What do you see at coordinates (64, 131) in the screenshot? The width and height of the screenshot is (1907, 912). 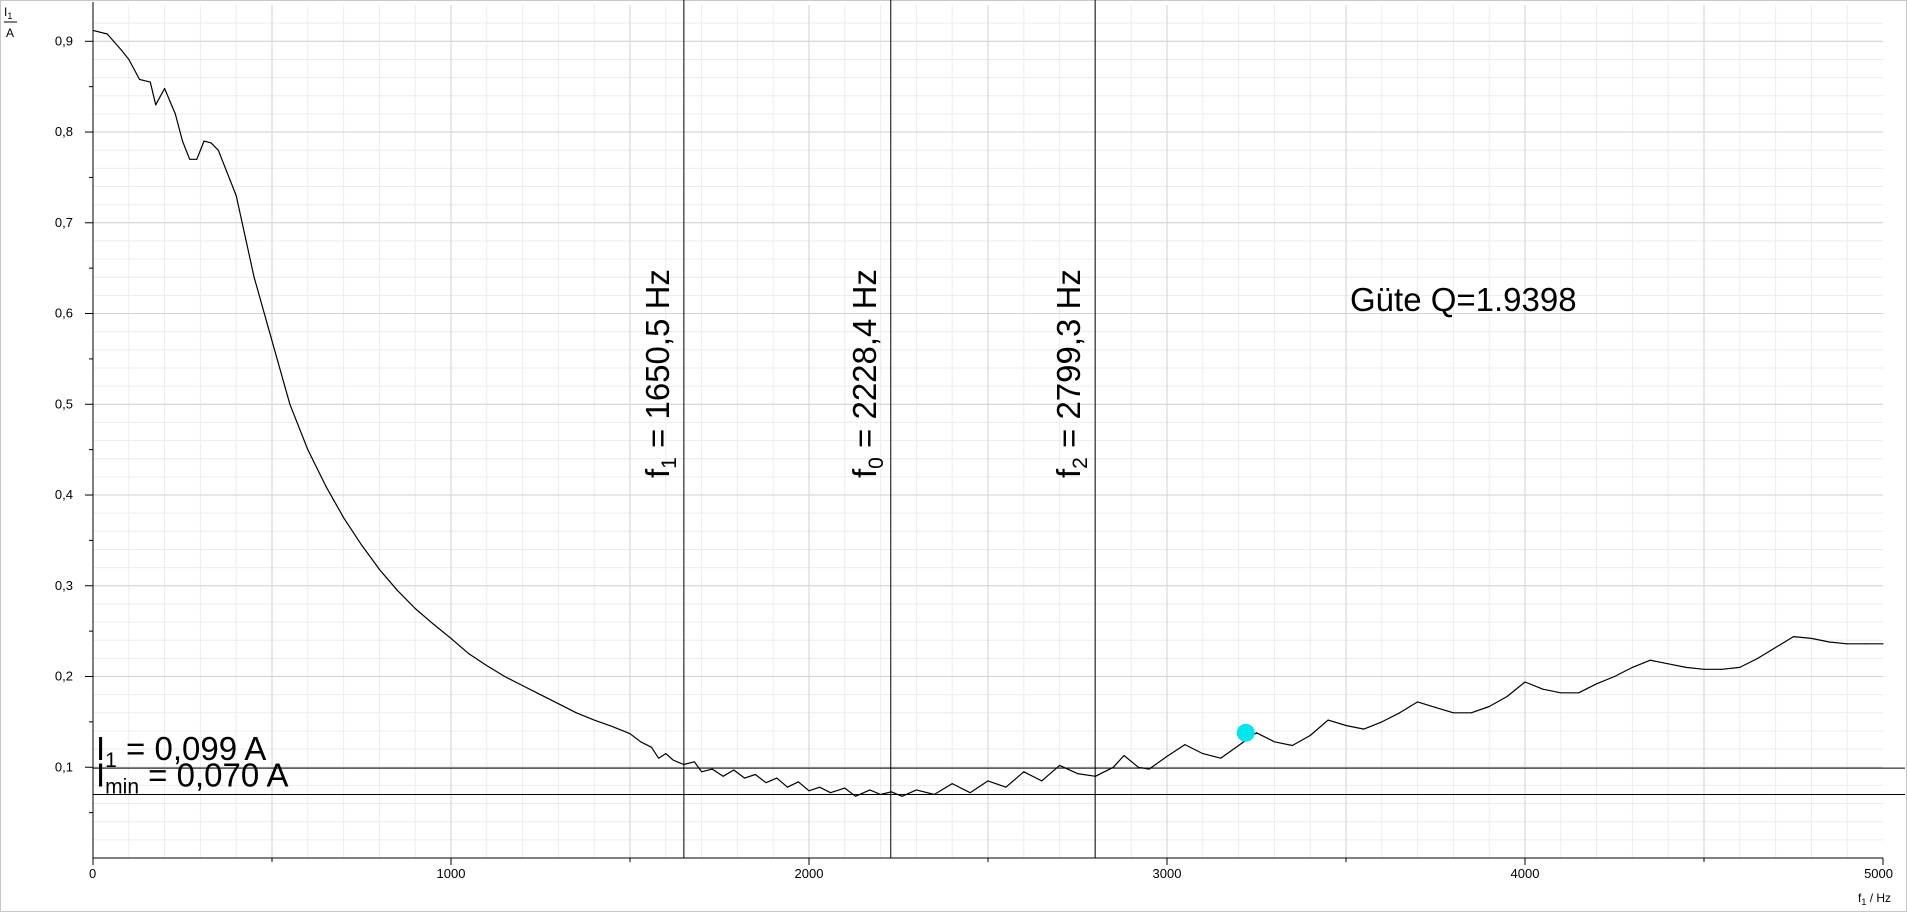 I see `y-tick-label: 0,8` at bounding box center [64, 131].